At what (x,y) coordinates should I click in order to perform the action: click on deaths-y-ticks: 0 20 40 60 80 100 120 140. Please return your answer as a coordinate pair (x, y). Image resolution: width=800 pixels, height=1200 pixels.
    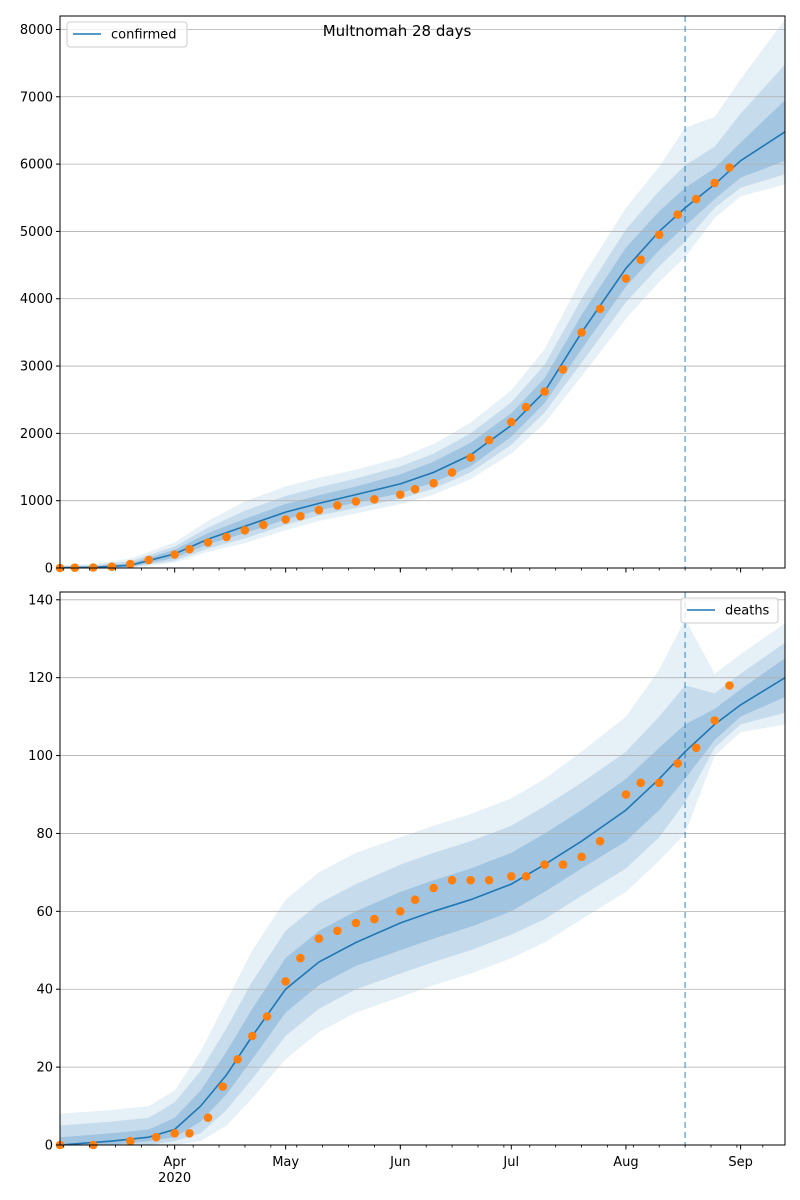
    Looking at the image, I should click on (44, 873).